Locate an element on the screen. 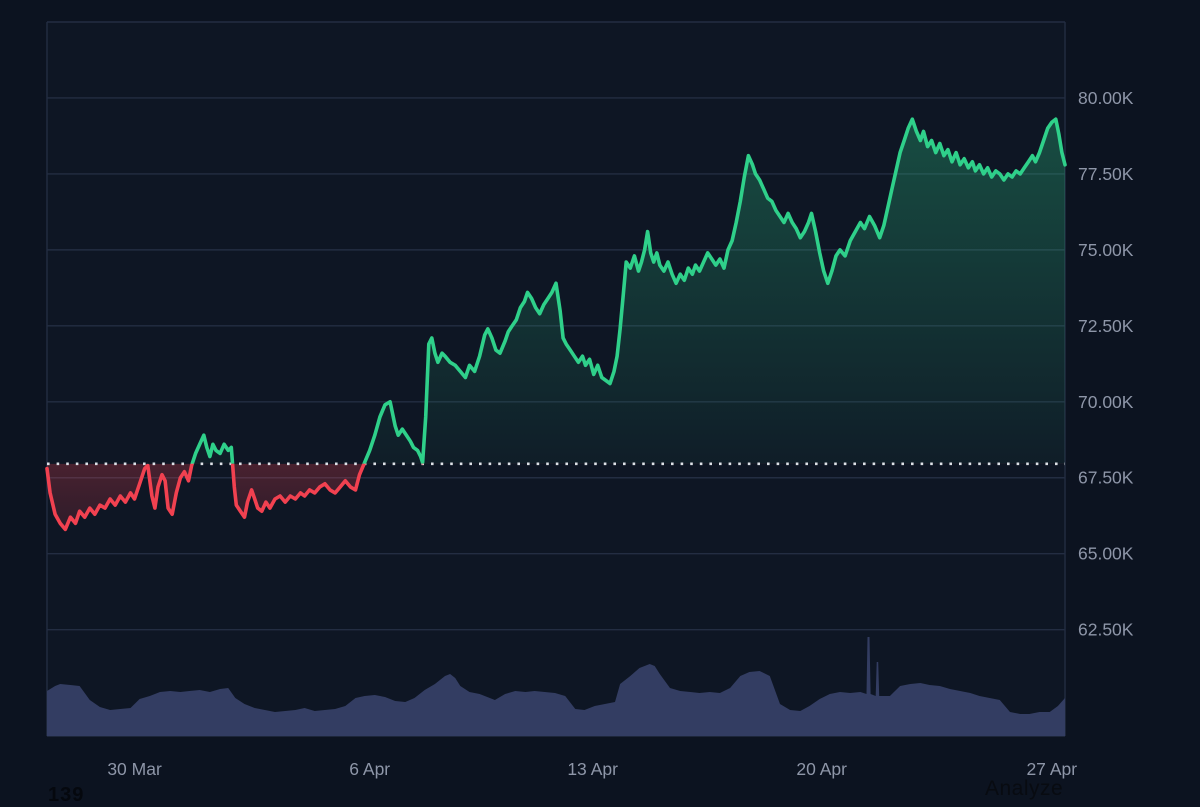 Image resolution: width=1200 pixels, height=807 pixels. footer-left-number: 139 is located at coordinates (66, 795).